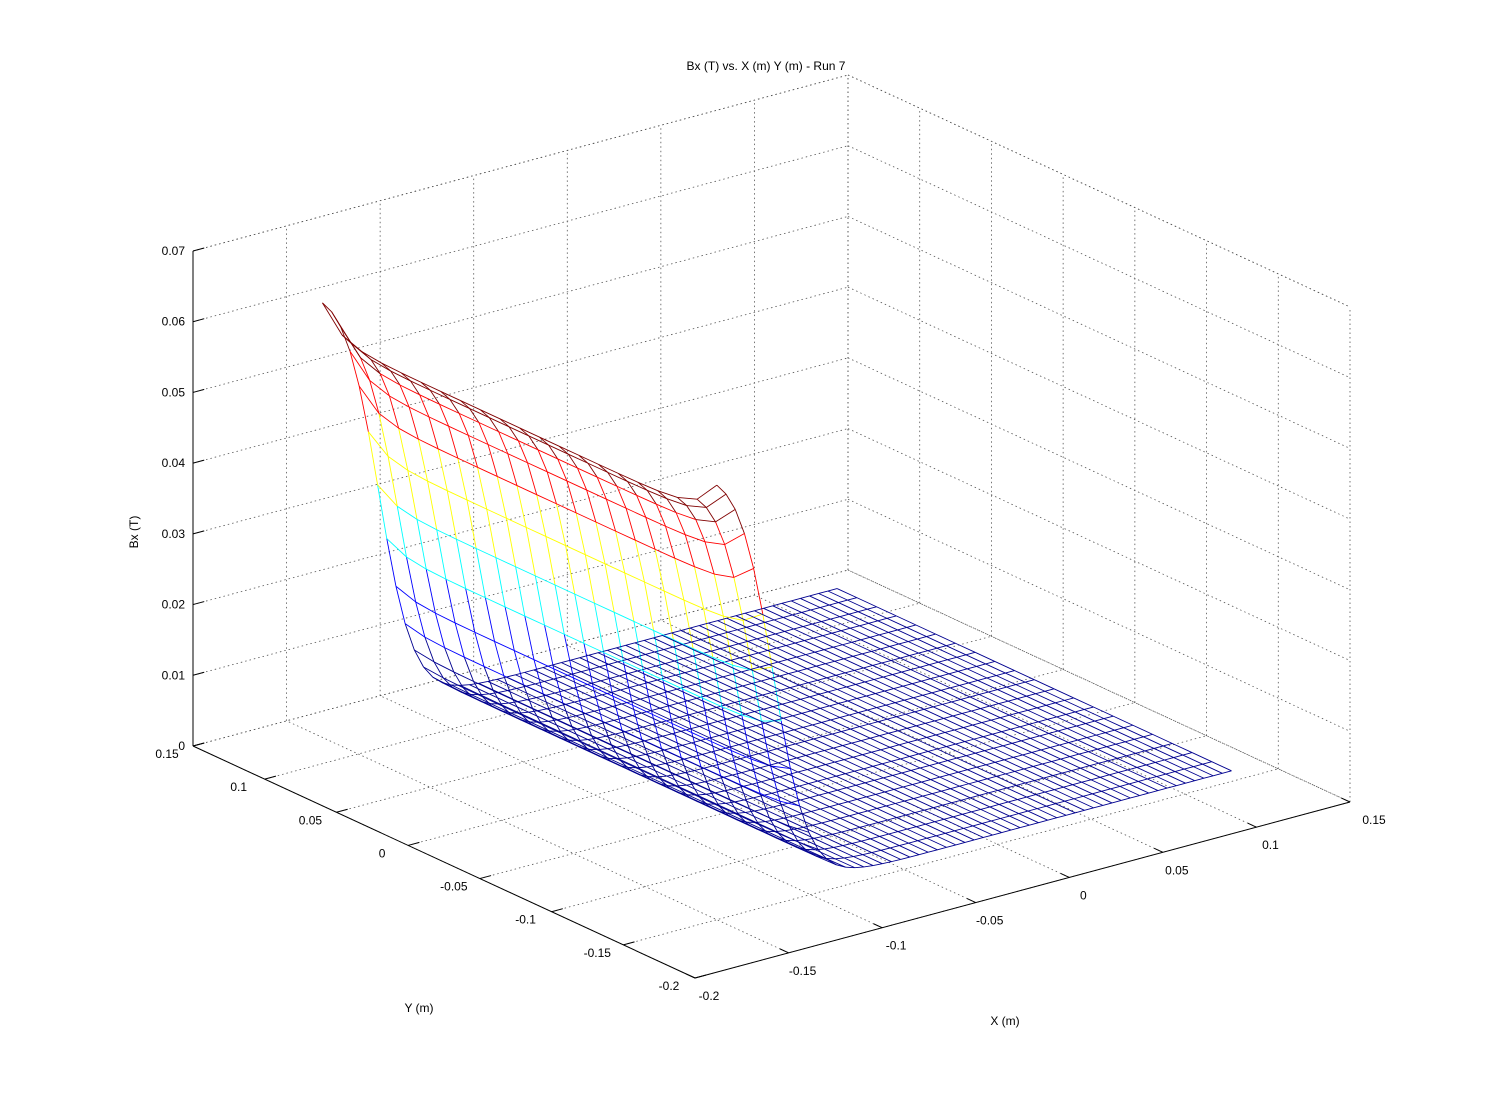 Image resolution: width=1492 pixels, height=1104 pixels. I want to click on y-tick-label: 0, so click(382, 853).